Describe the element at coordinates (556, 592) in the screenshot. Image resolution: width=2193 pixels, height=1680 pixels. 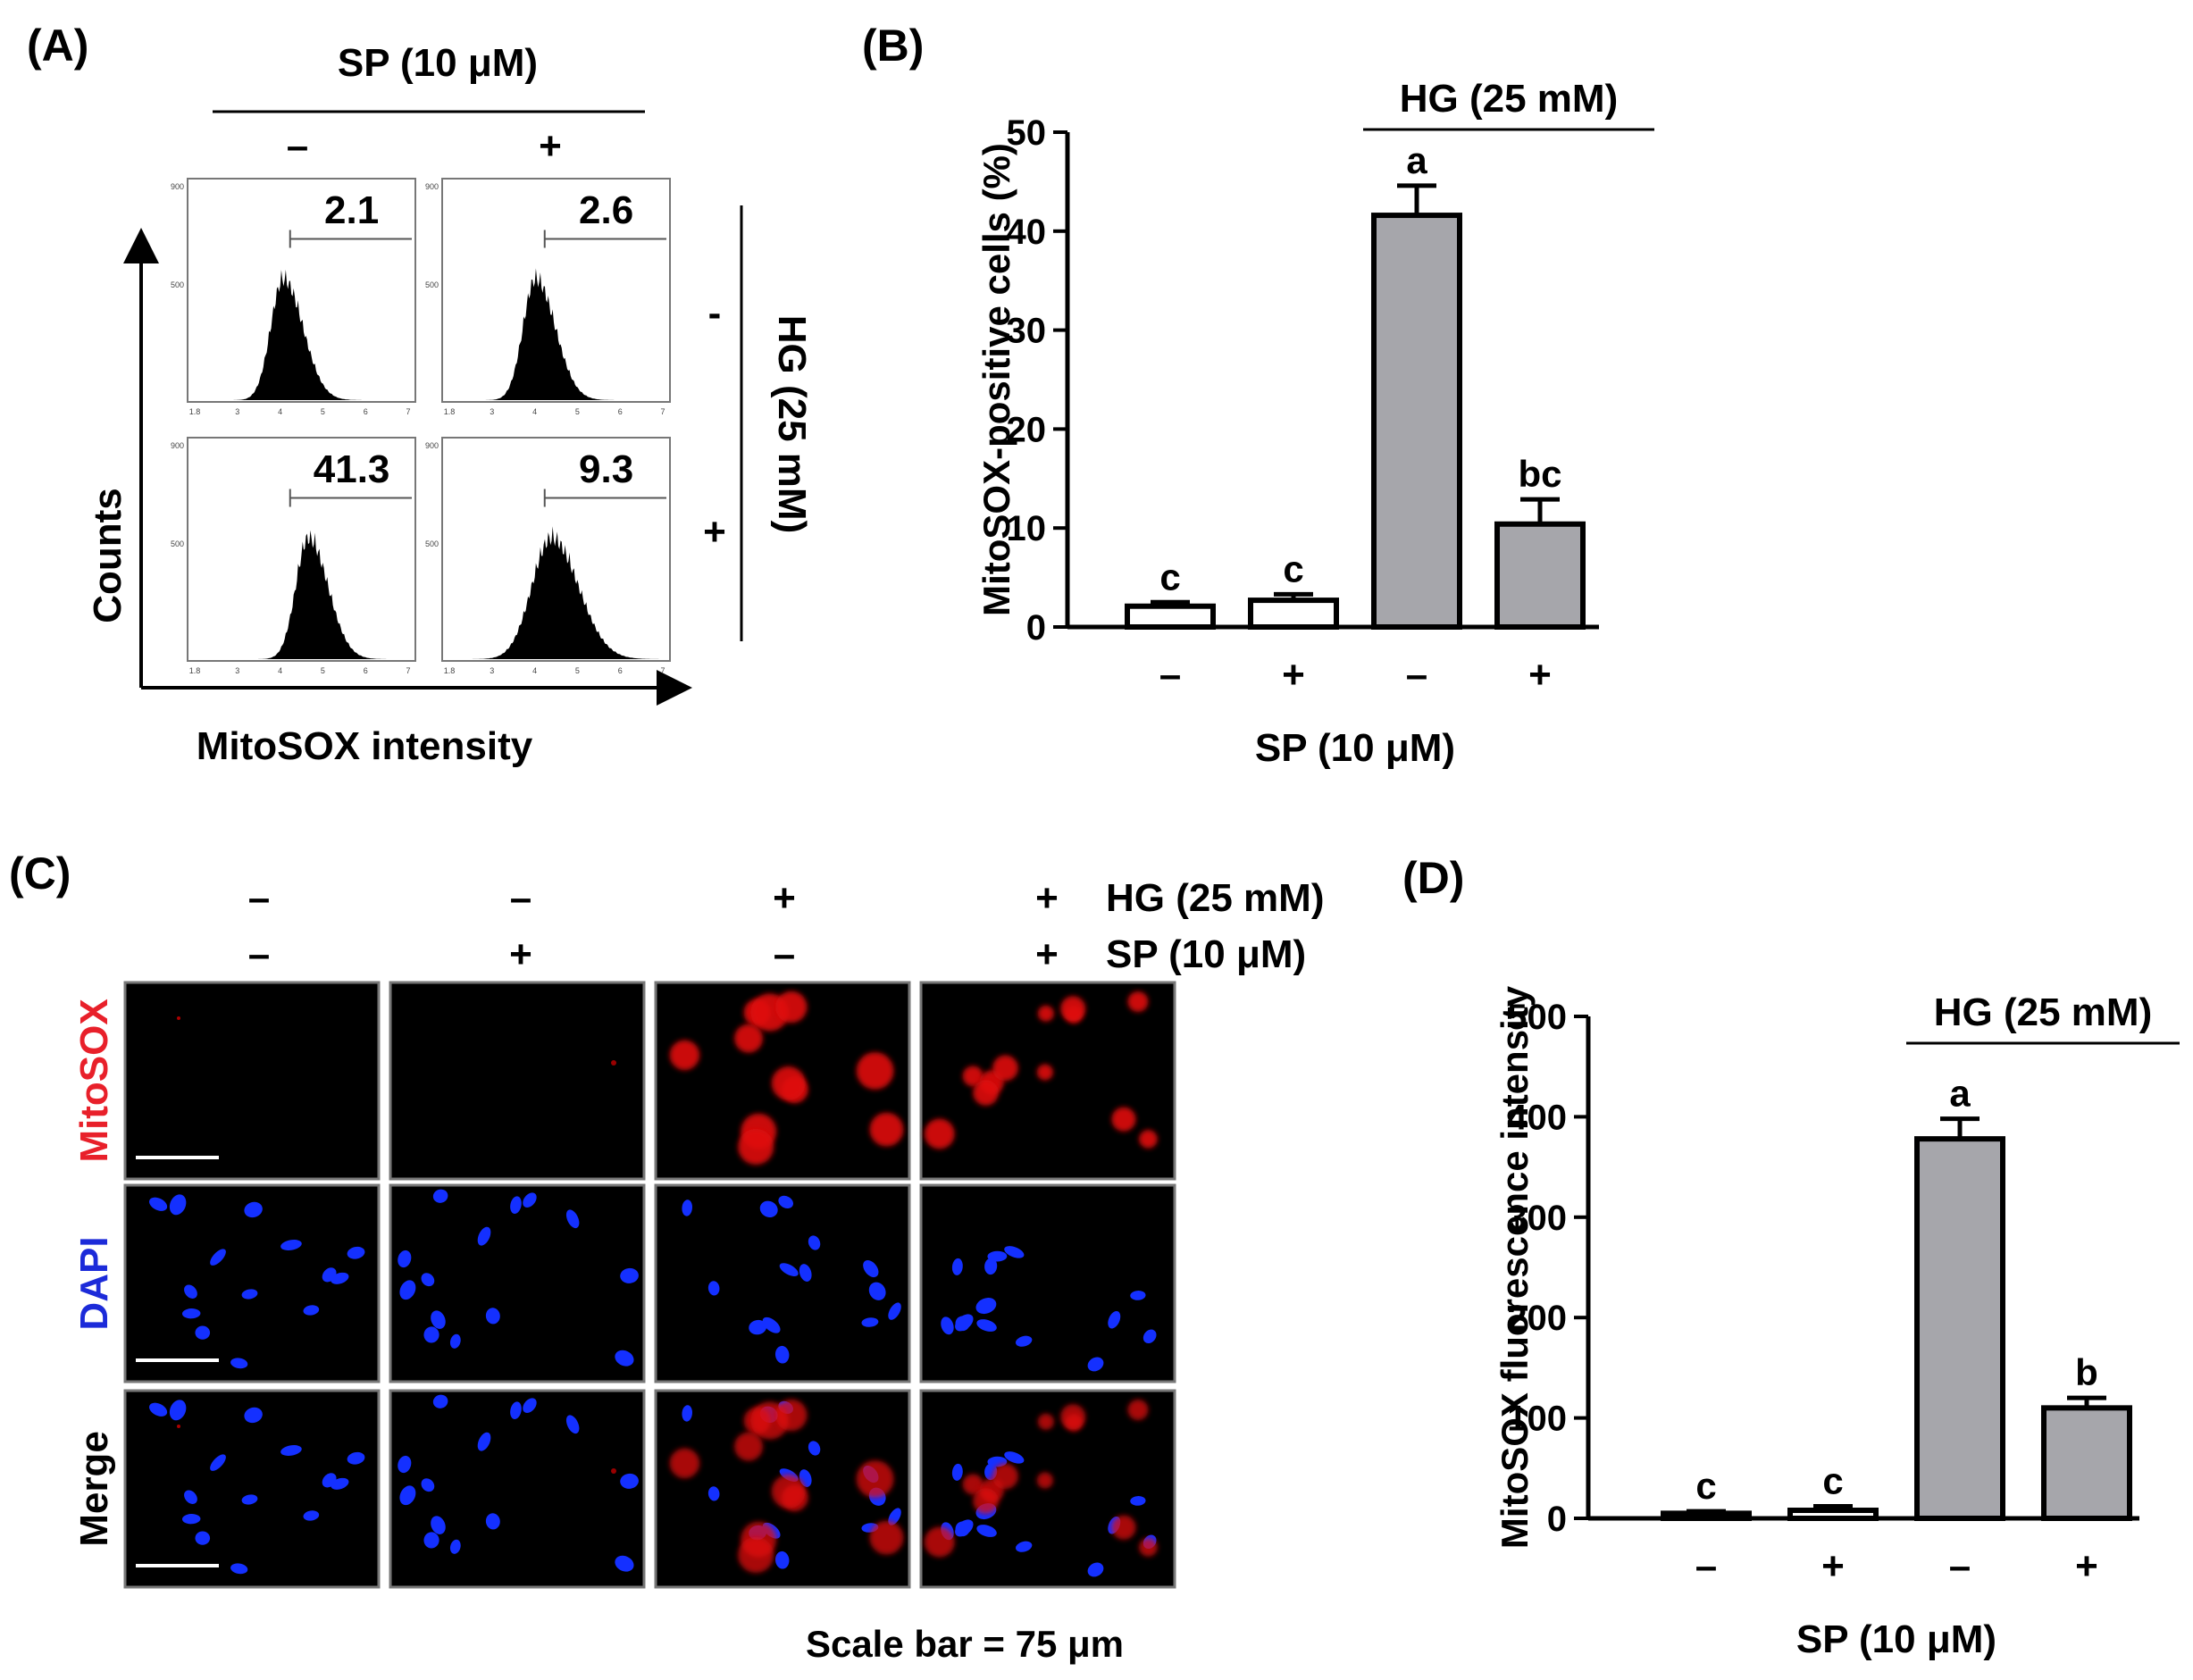
I see `histogram-peak` at that location.